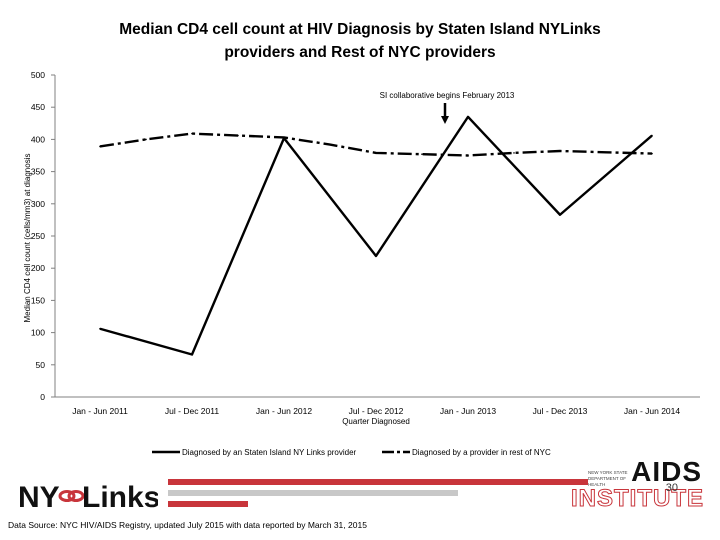 This screenshot has width=720, height=540. What do you see at coordinates (360, 52) in the screenshot?
I see `chart-title-line-2: providers and Rest of NYC providers` at bounding box center [360, 52].